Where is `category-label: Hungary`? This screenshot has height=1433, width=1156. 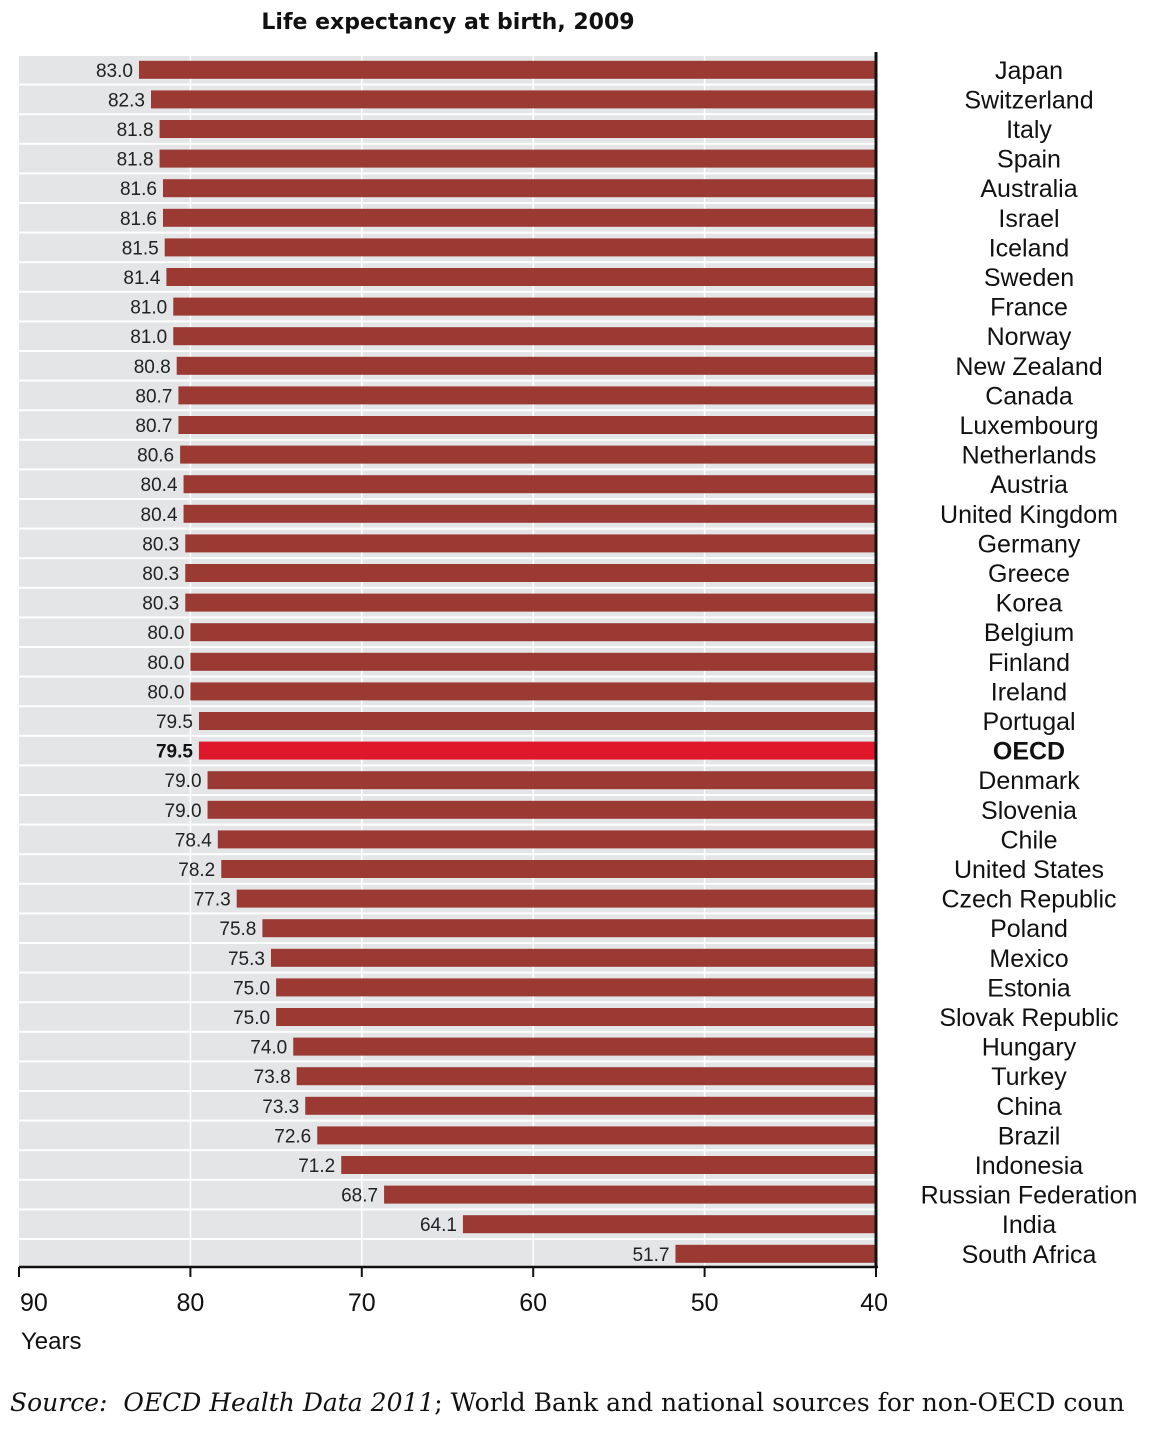
category-label: Hungary is located at coordinates (1029, 1048).